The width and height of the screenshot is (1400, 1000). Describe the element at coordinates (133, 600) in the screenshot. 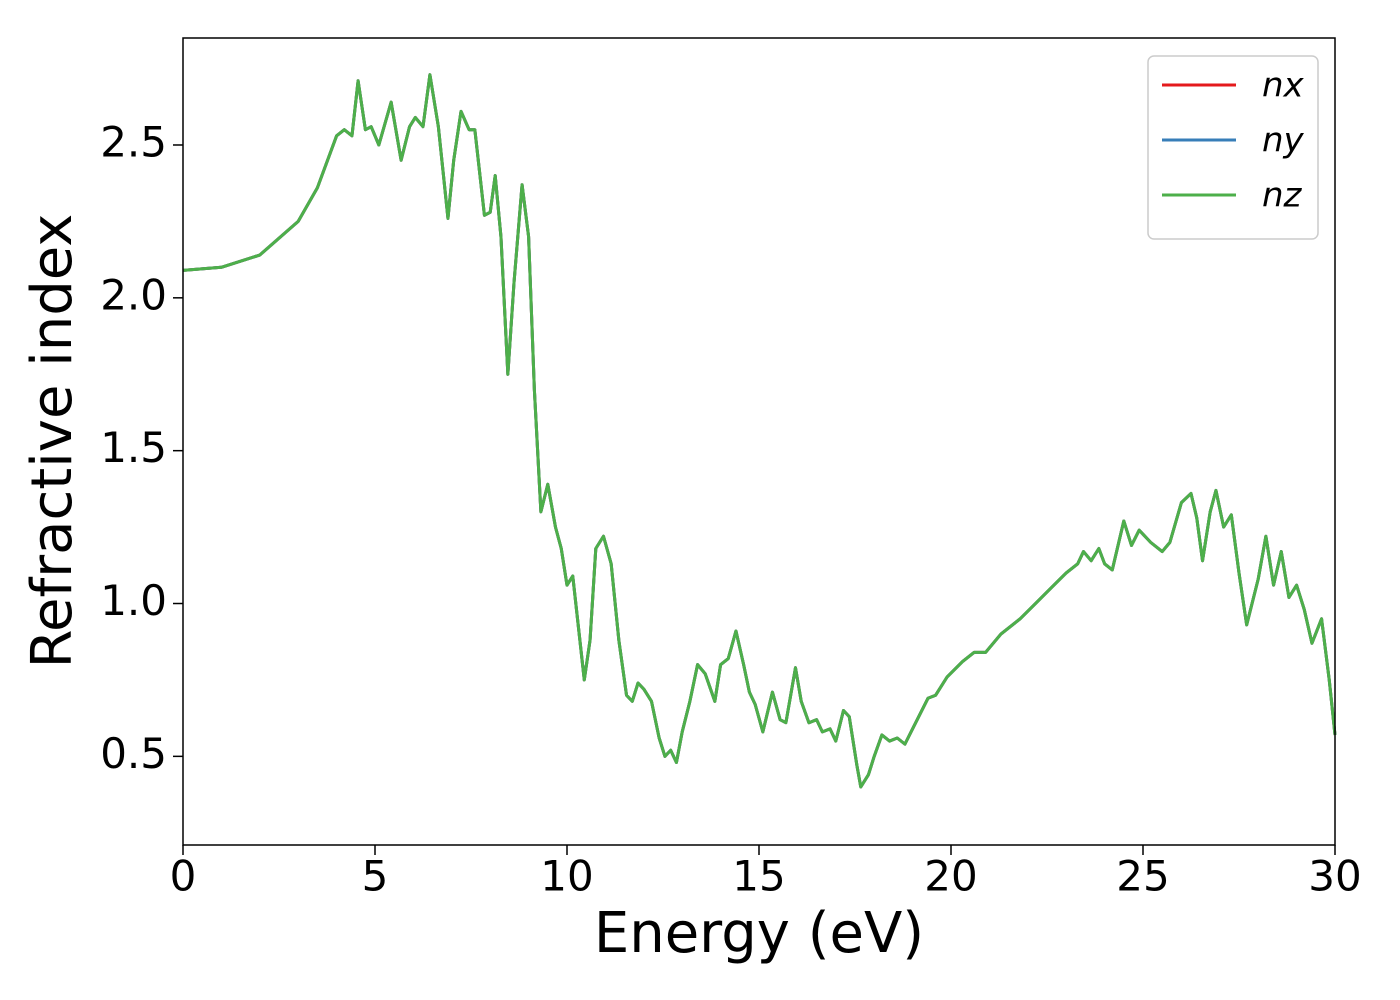

I see `y-tick-label: 1.0` at that location.